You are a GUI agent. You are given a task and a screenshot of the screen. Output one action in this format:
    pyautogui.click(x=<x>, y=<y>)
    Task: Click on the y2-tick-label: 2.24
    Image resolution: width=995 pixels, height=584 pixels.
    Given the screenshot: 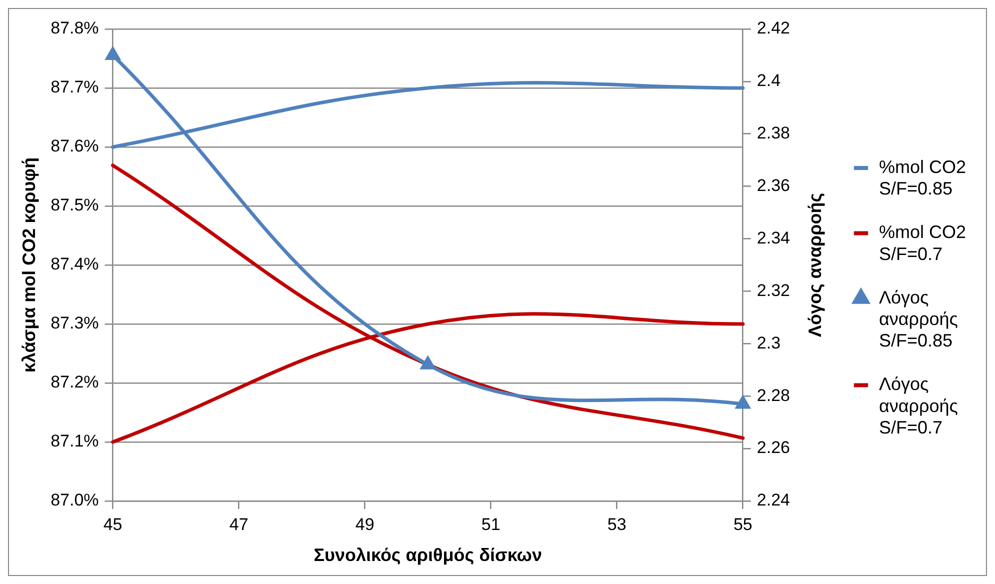 What is the action you would take?
    pyautogui.click(x=773, y=500)
    